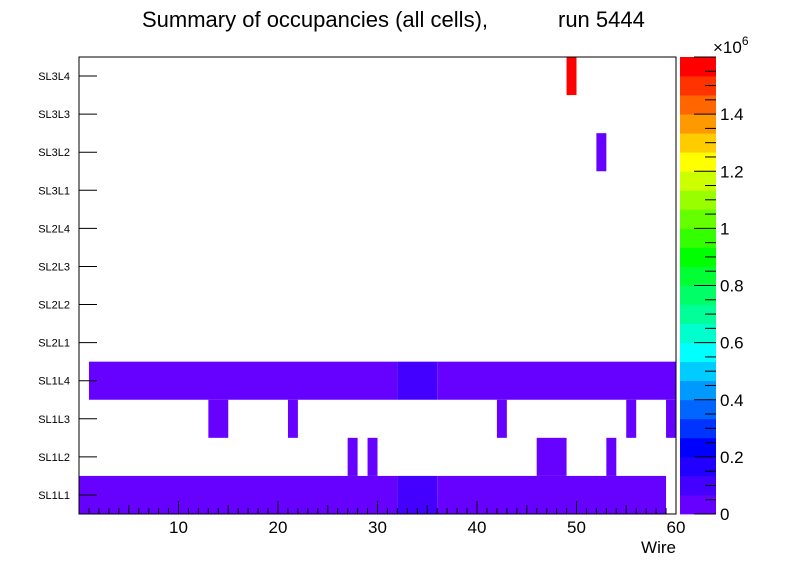 This screenshot has width=796, height=572. What do you see at coordinates (724, 514) in the screenshot?
I see `z-tick-label: 0` at bounding box center [724, 514].